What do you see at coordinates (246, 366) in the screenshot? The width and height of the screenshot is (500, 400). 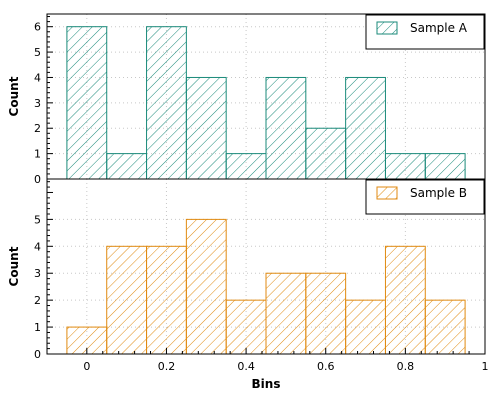 I see `x-tick-label: 0.4` at bounding box center [246, 366].